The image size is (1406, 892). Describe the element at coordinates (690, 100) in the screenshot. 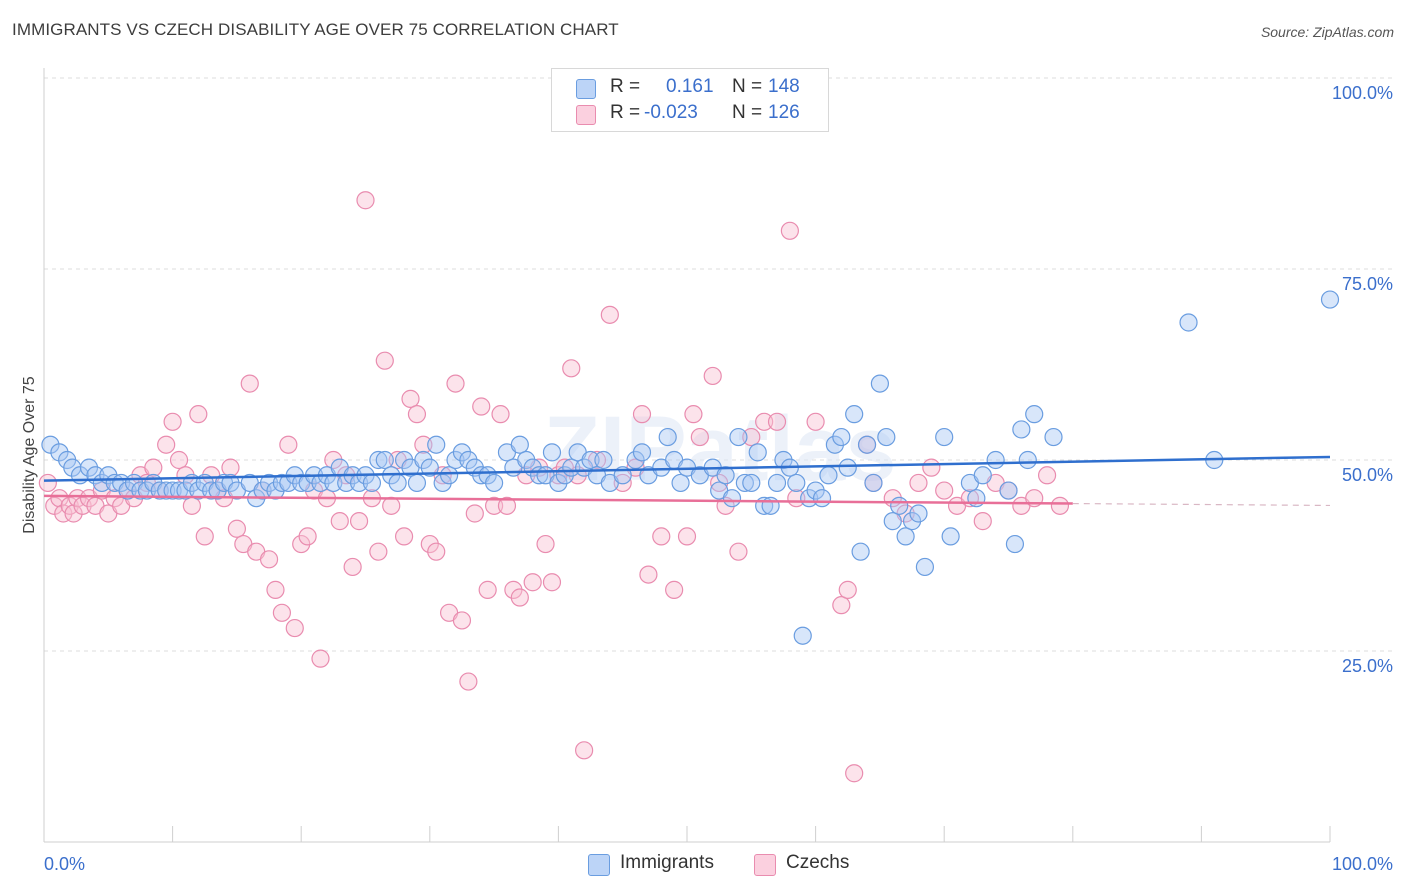

I see `correlation-legend: R = 0.161 N = 148 R = -0.023 N = 126` at that location.